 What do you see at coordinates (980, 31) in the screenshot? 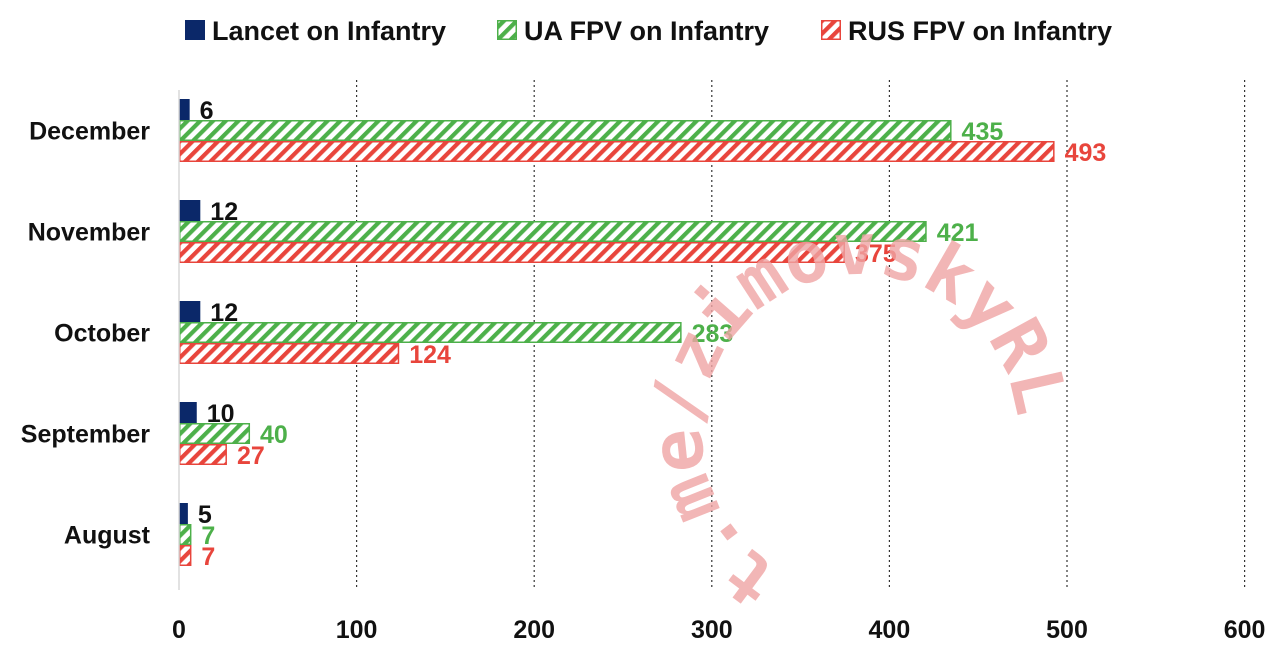
I see `legend-label-rus-fpv-on-infantry: RUS FPV on Infantry` at bounding box center [980, 31].